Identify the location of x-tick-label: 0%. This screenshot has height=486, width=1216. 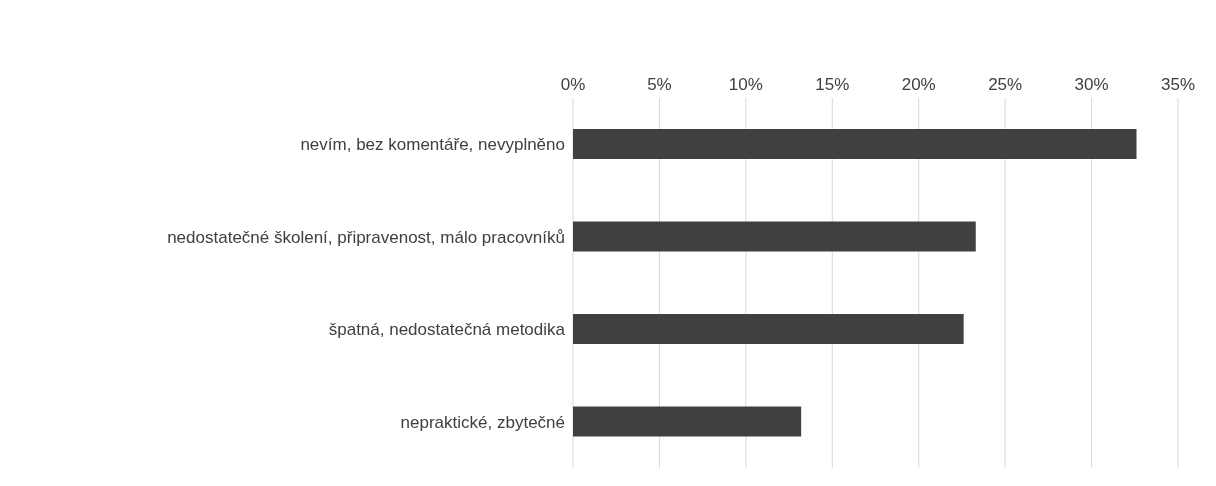
(573, 84).